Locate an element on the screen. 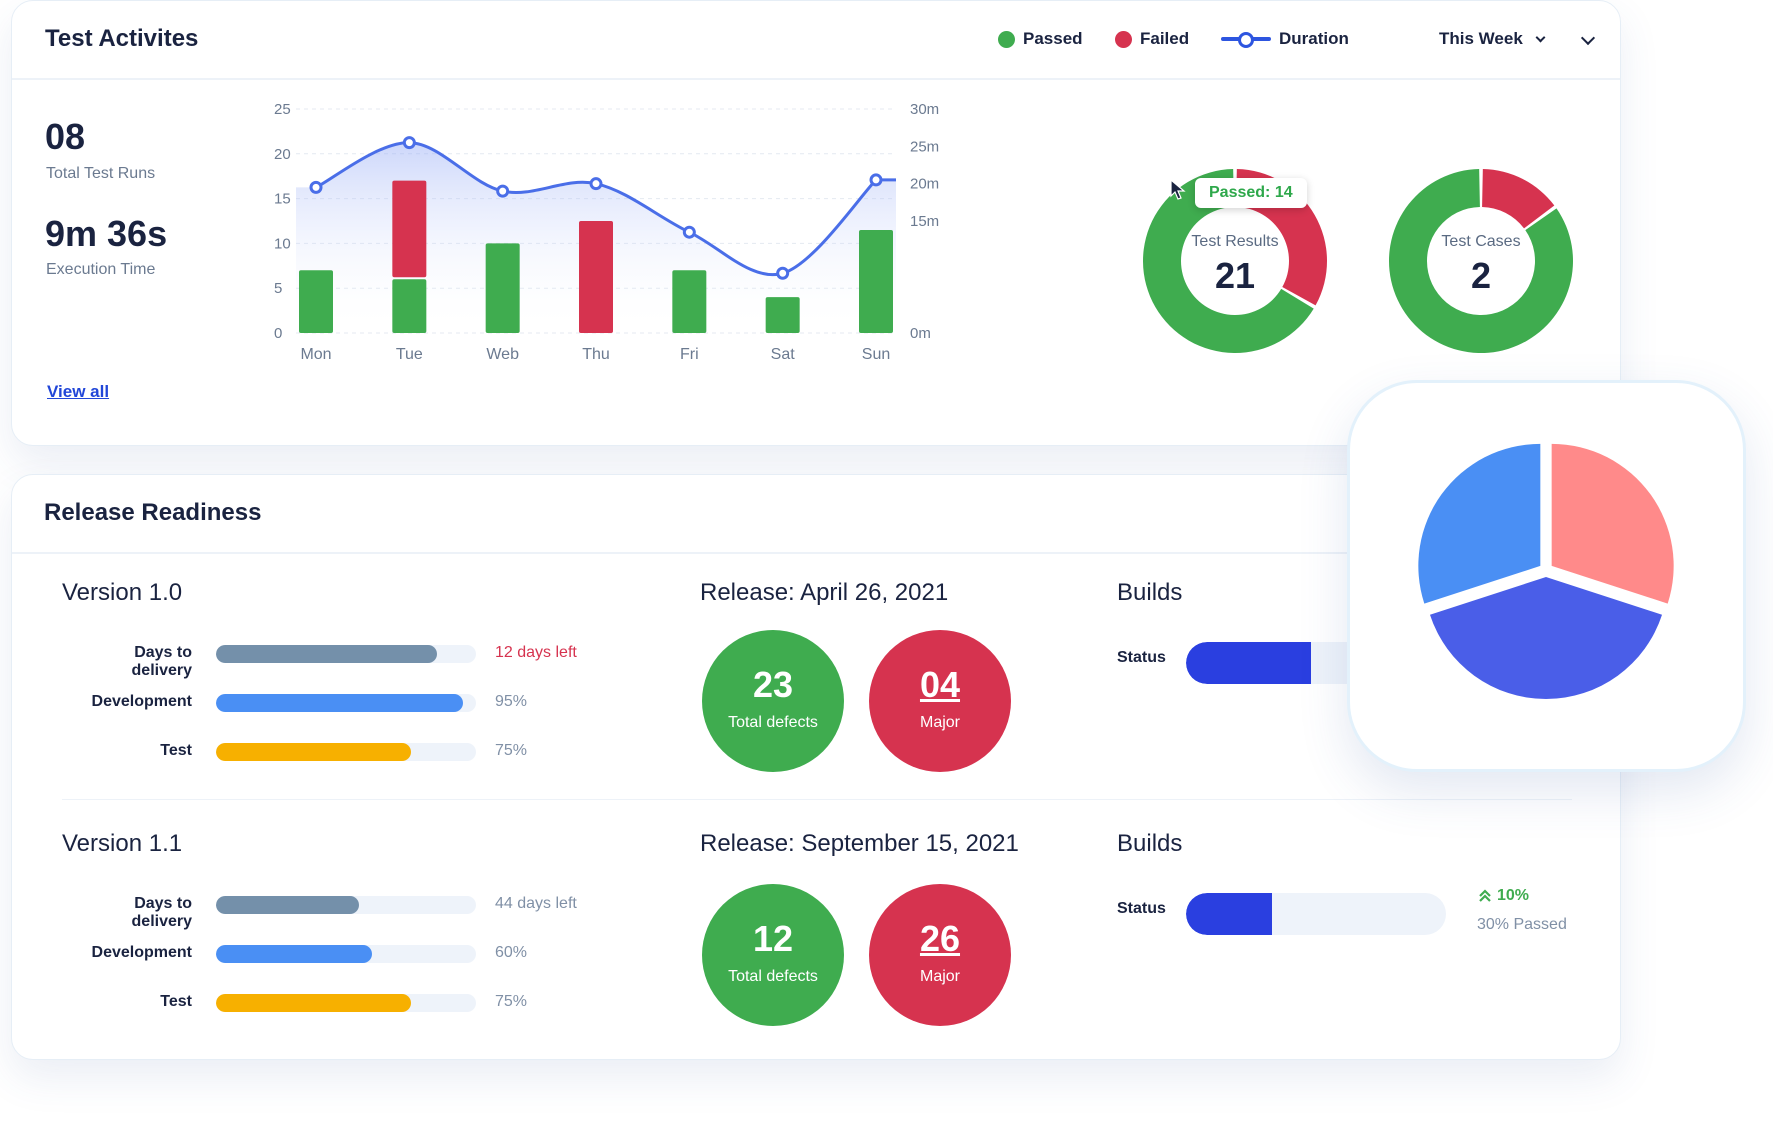 The height and width of the screenshot is (1141, 1773). y-tick-label: 20 is located at coordinates (282, 154).